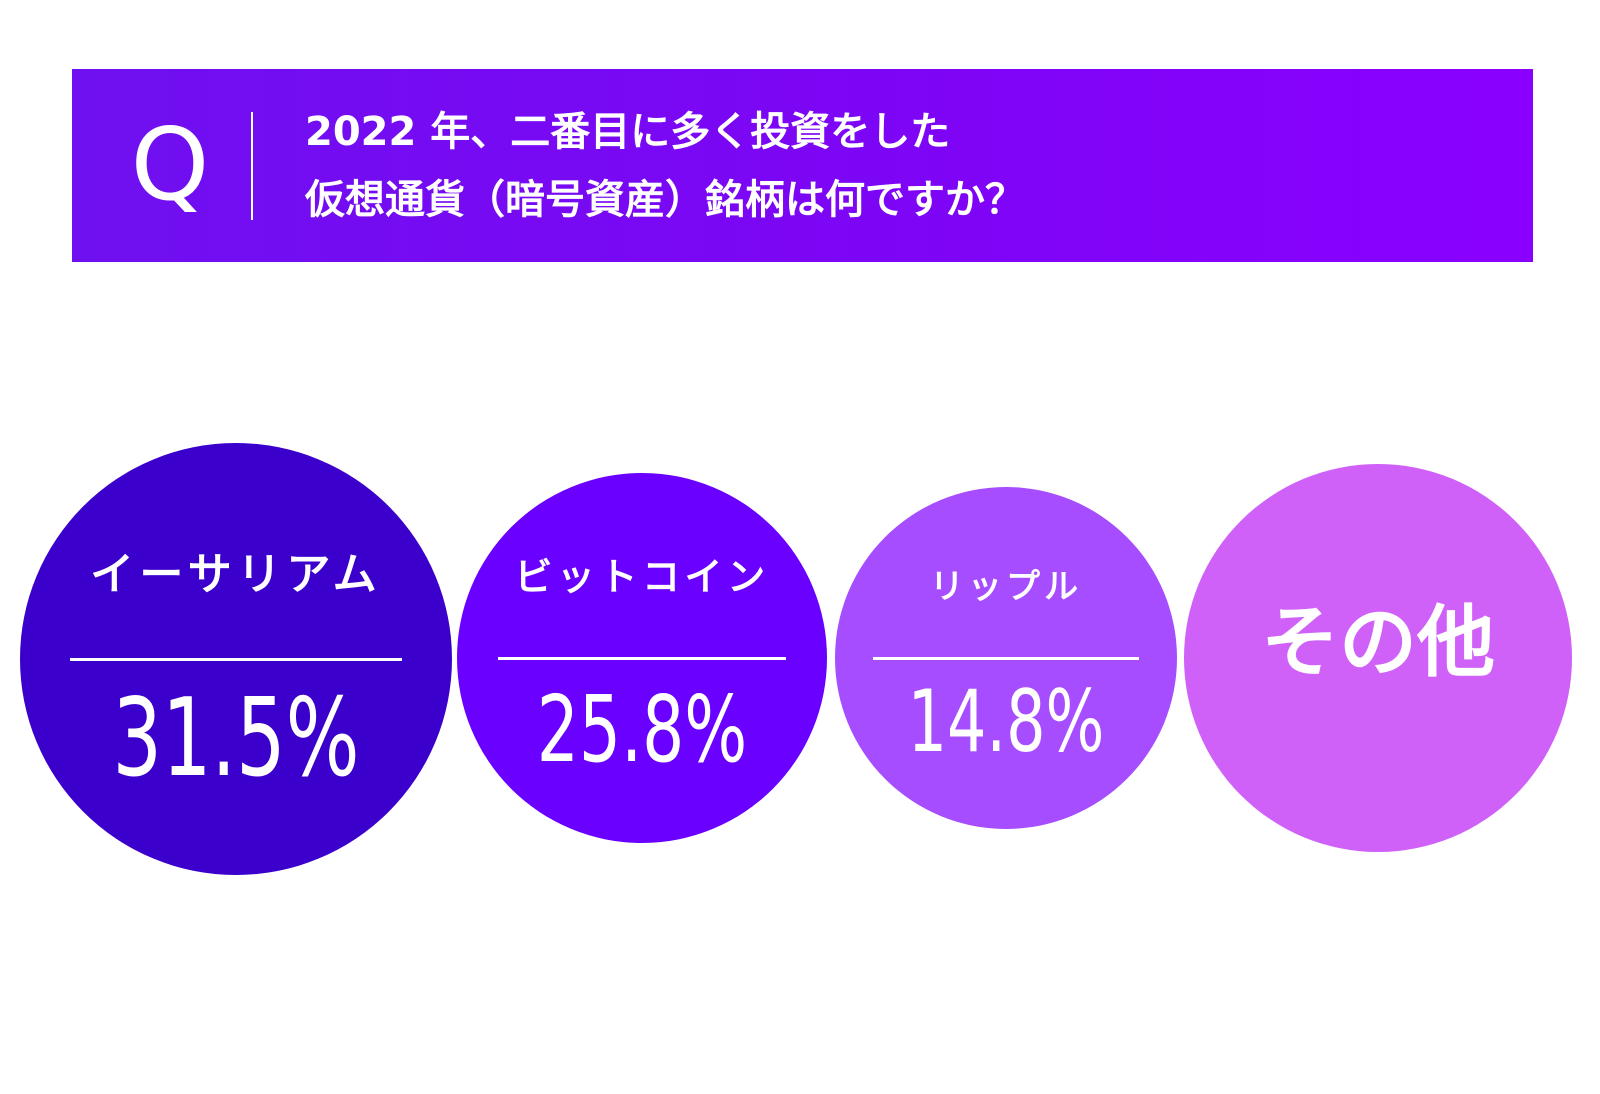 The image size is (1600, 1094). I want to click on question-line-2: 仮想通貨（暗号資産）銘柄は何ですか？, so click(665, 200).